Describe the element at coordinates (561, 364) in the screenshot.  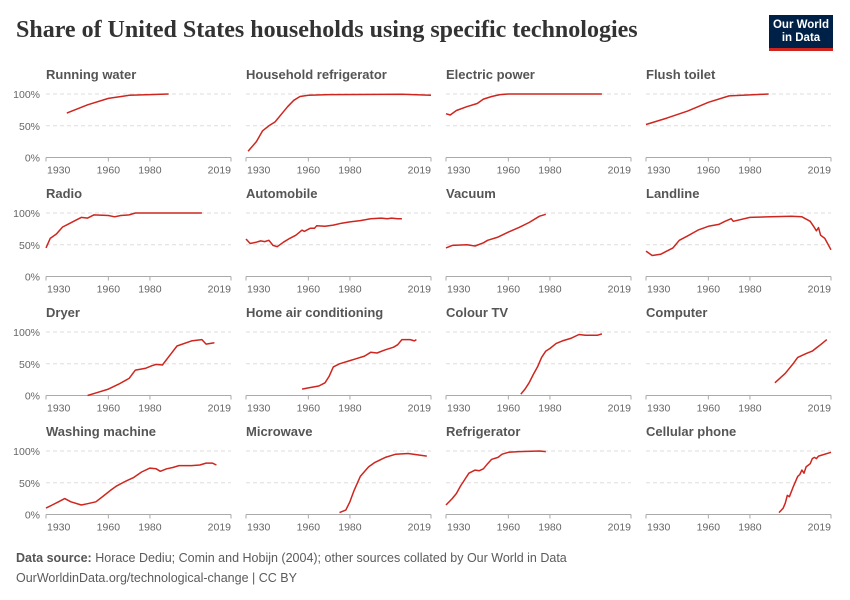
I see `series-line-colour-tv` at that location.